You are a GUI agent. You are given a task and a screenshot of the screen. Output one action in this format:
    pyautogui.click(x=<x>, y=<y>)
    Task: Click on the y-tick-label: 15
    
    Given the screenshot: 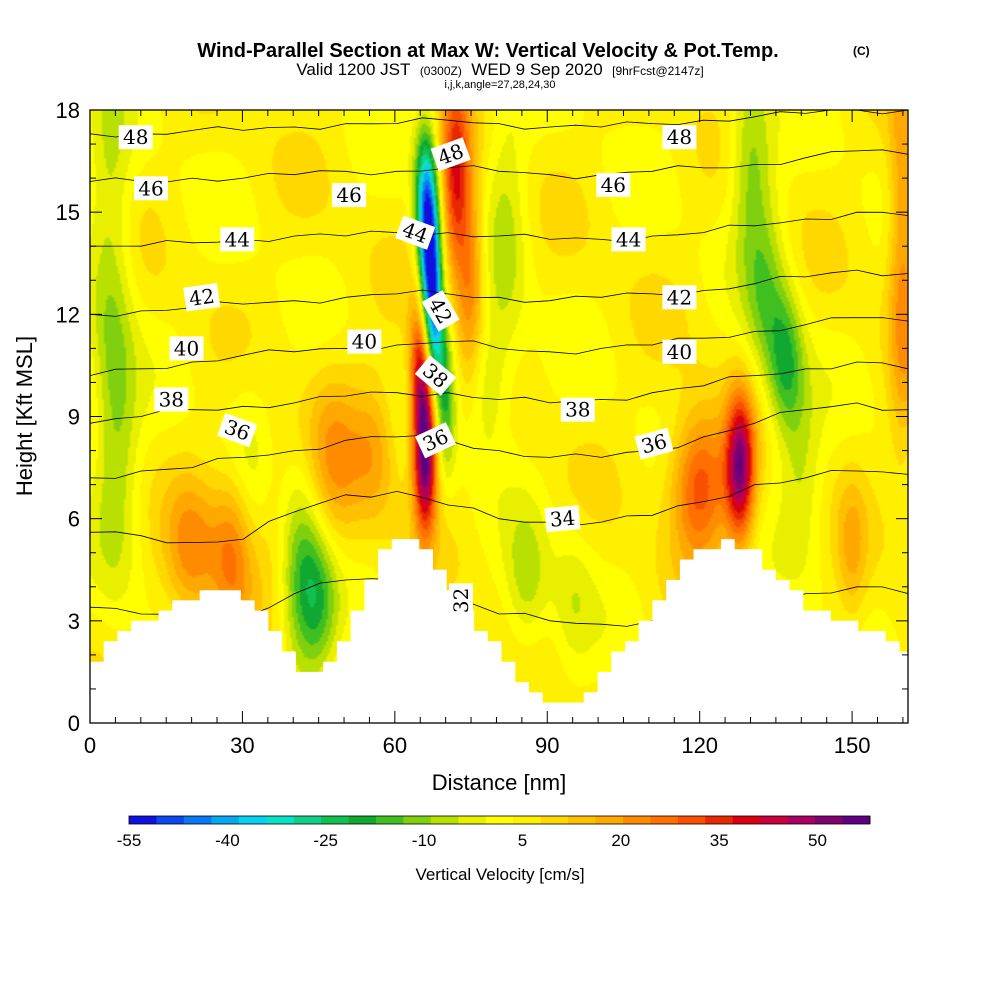 What is the action you would take?
    pyautogui.click(x=68, y=212)
    